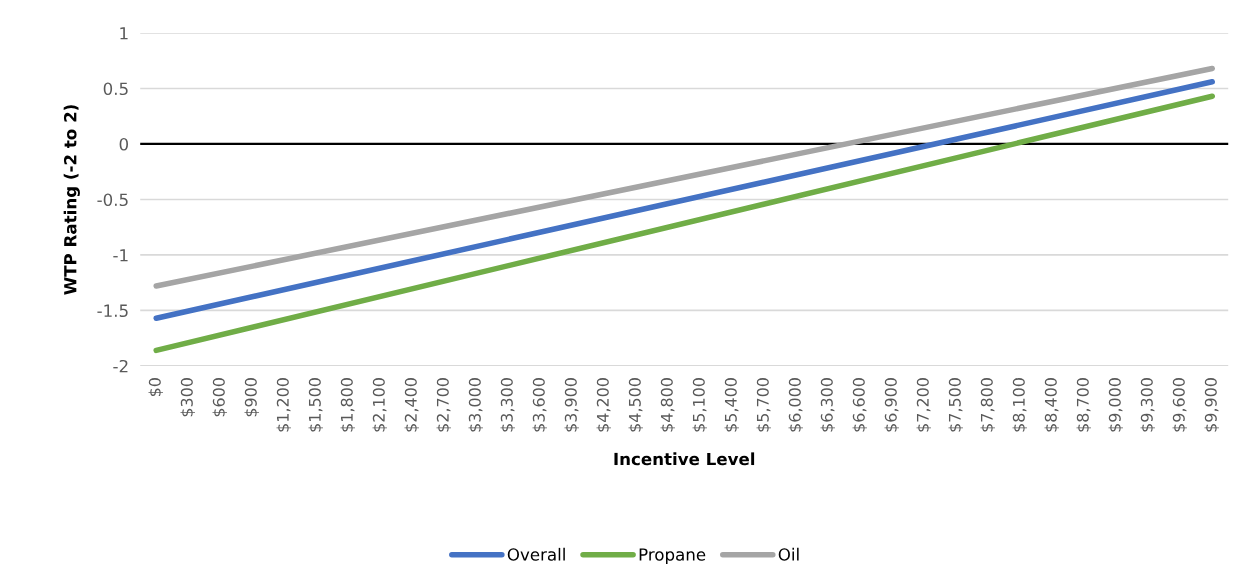 The image size is (1252, 579). I want to click on x-tick-label: $0, so click(155, 387).